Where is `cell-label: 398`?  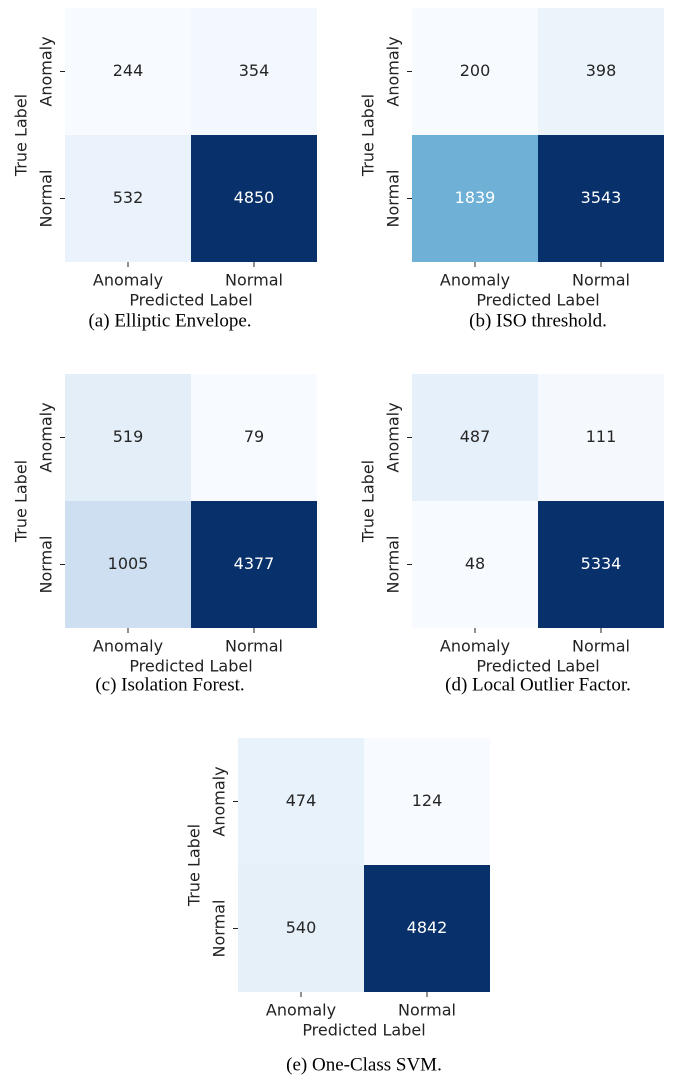 cell-label: 398 is located at coordinates (601, 70).